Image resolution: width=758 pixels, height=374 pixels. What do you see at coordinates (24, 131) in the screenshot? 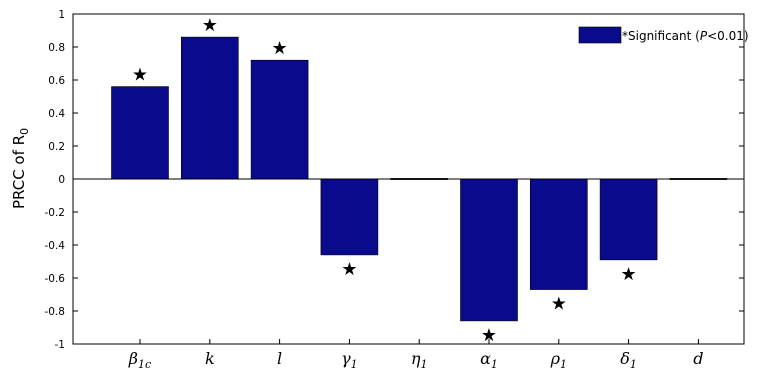
I see `y-axis-title-subscript: 0` at bounding box center [24, 131].